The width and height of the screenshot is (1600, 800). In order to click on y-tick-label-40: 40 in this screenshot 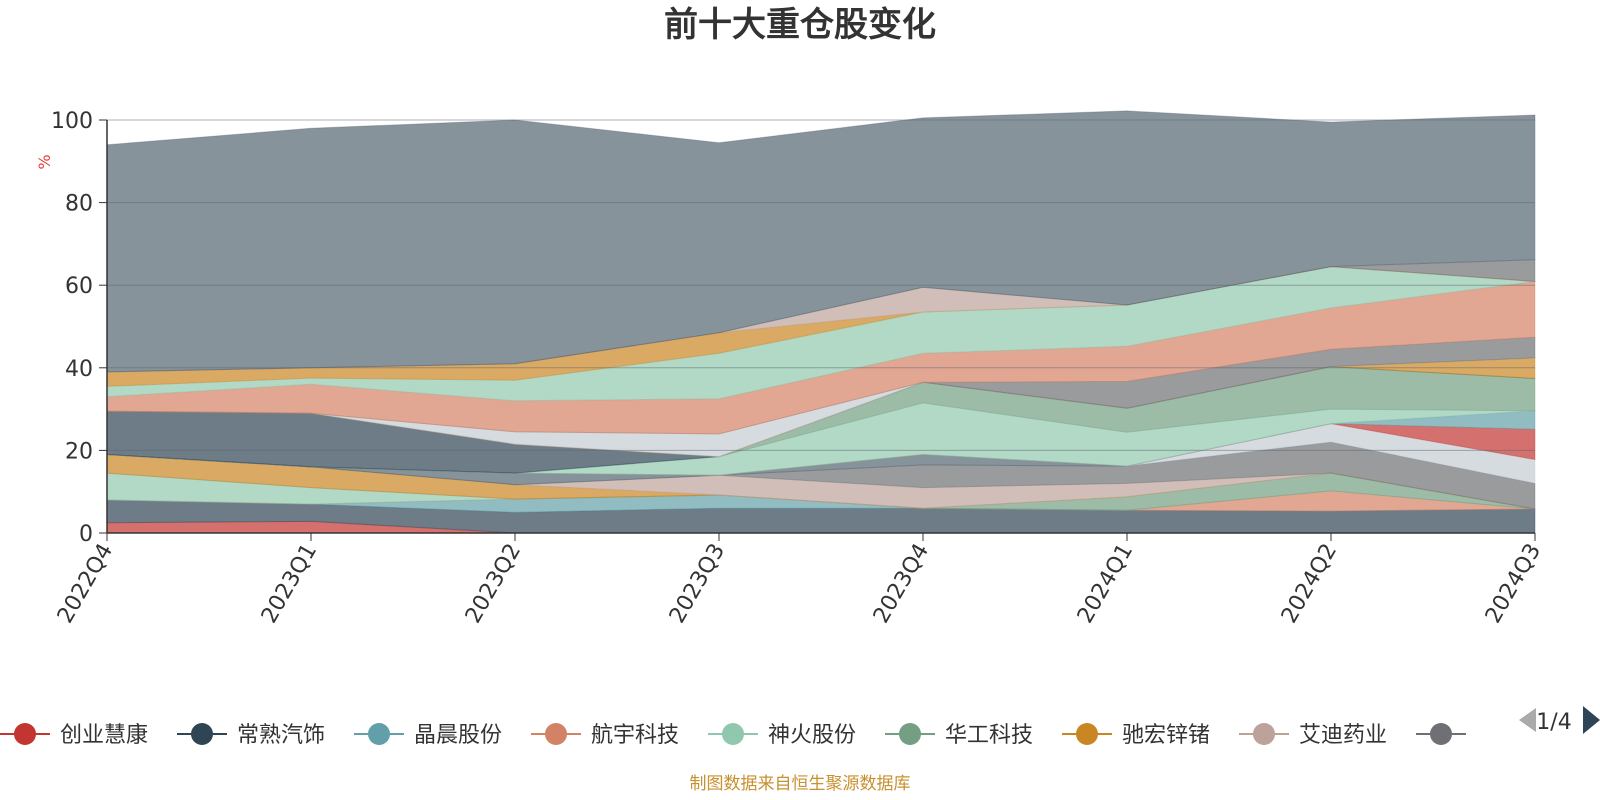, I will do `click(79, 369)`.